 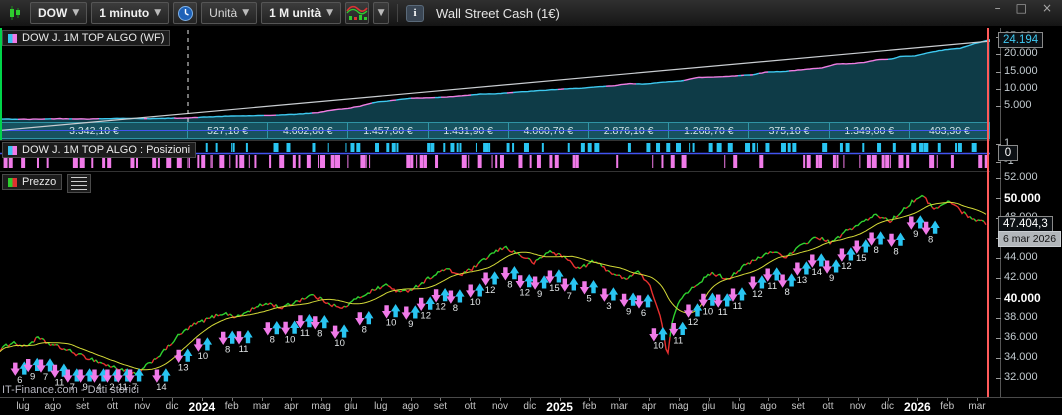 I want to click on time-axis-label: set, so click(x=440, y=406).